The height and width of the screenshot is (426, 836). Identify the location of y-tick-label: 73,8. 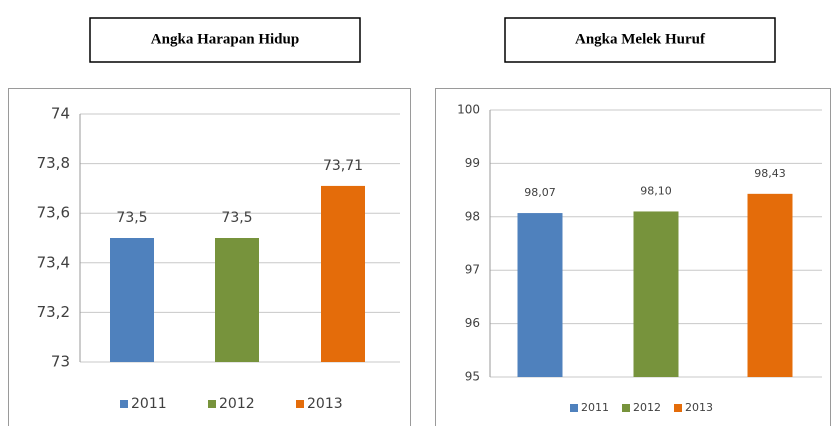
(53, 163).